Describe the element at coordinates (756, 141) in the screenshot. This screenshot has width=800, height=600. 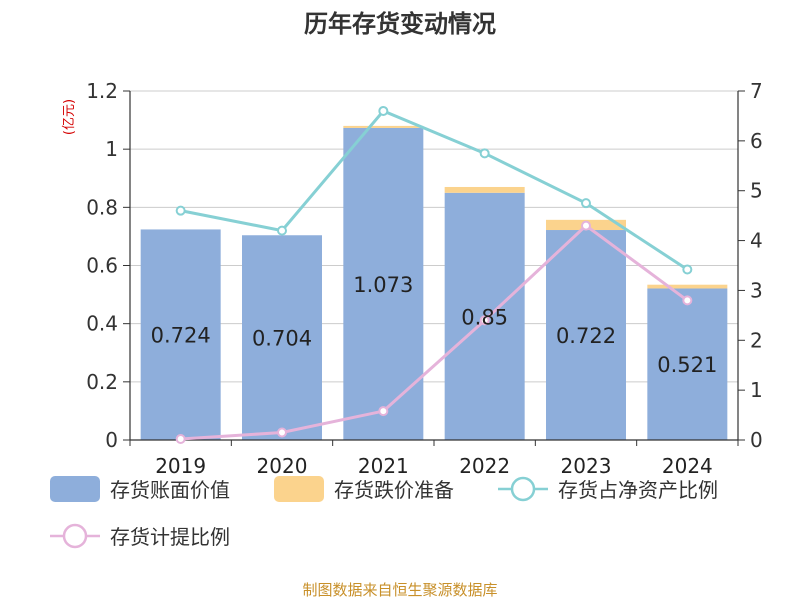
I see `y-right-tick-label: 6` at that location.